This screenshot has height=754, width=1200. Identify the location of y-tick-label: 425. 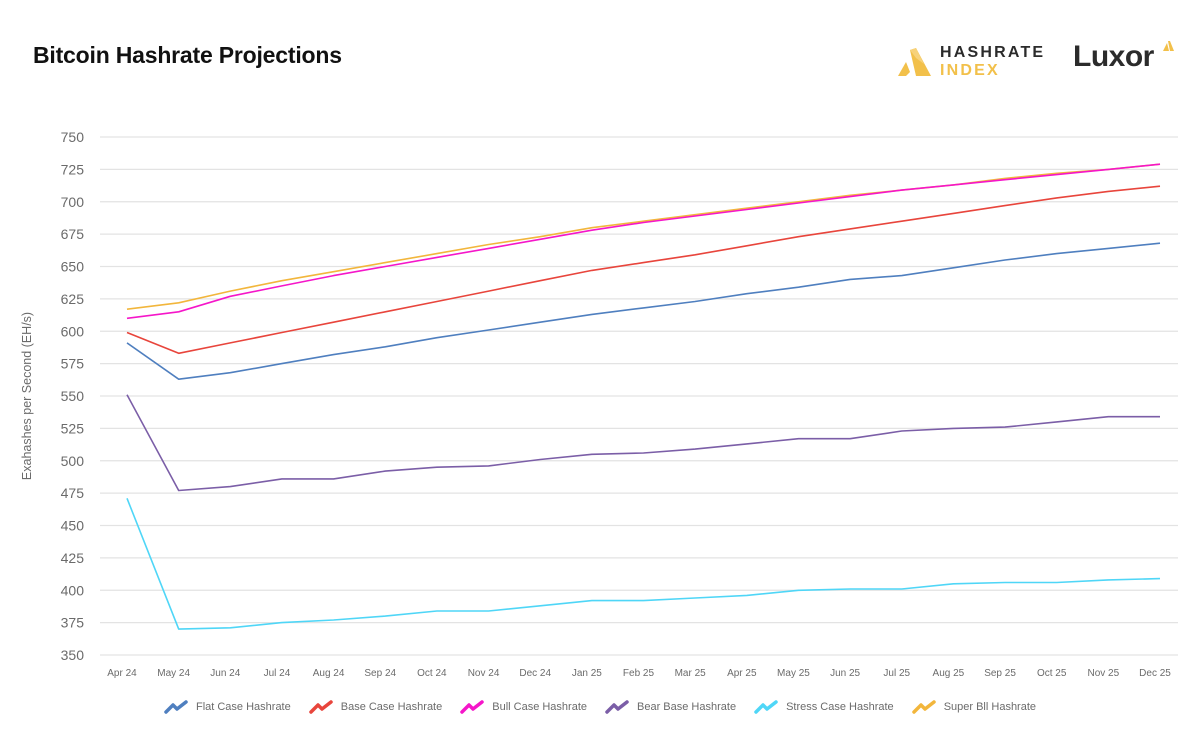
(73, 558).